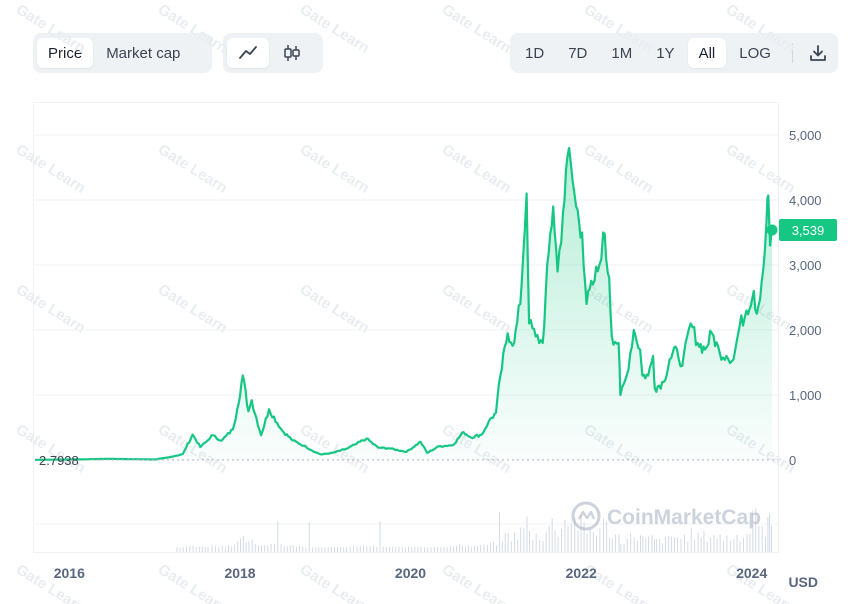 The height and width of the screenshot is (604, 860). What do you see at coordinates (65, 53) in the screenshot?
I see `tab-price: Price` at bounding box center [65, 53].